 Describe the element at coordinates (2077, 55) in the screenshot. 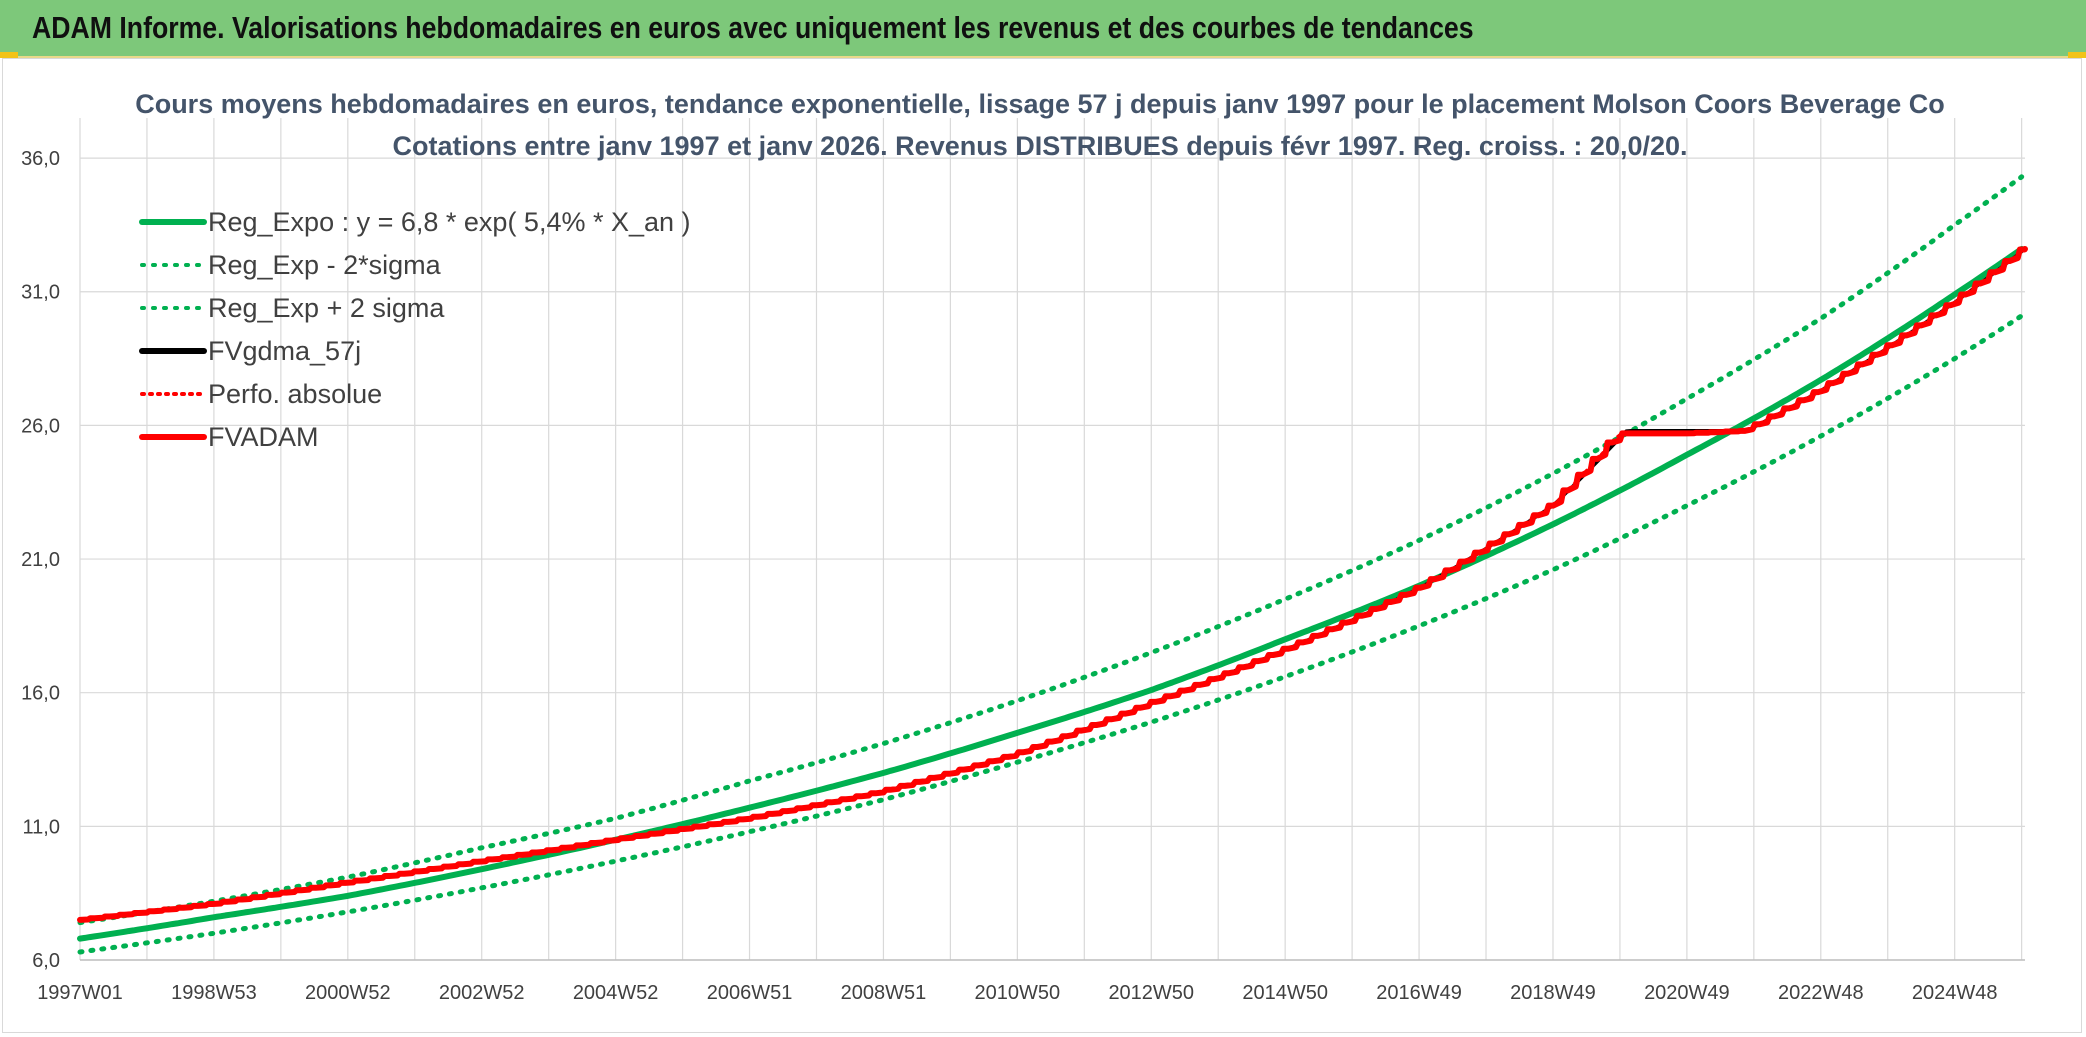

I see `corner-accent-right` at that location.